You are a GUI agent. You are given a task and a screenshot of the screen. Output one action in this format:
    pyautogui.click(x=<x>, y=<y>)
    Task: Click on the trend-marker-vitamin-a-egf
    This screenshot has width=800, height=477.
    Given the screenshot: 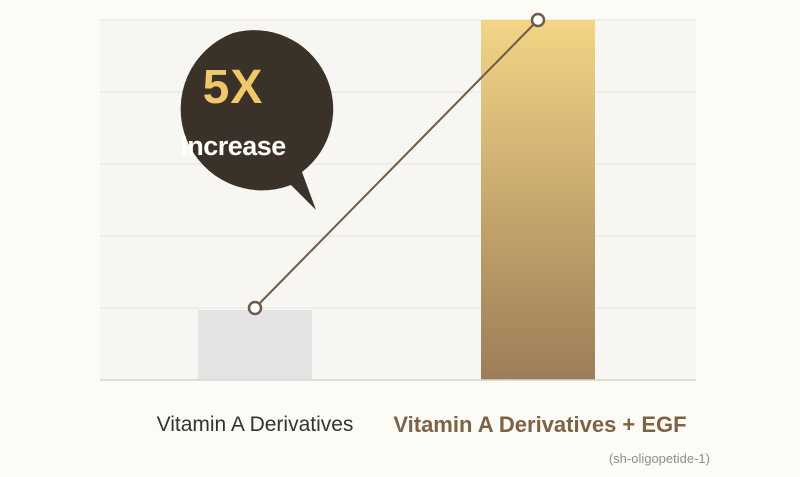 What is the action you would take?
    pyautogui.click(x=538, y=20)
    